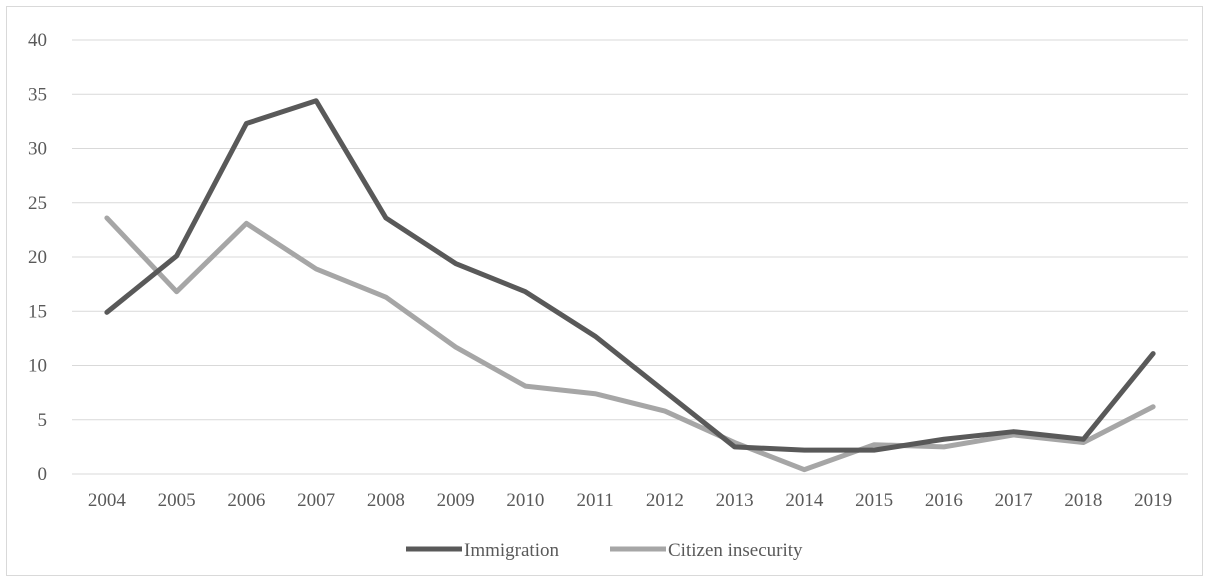 The image size is (1205, 578). What do you see at coordinates (456, 500) in the screenshot?
I see `x-tick-label: 2009` at bounding box center [456, 500].